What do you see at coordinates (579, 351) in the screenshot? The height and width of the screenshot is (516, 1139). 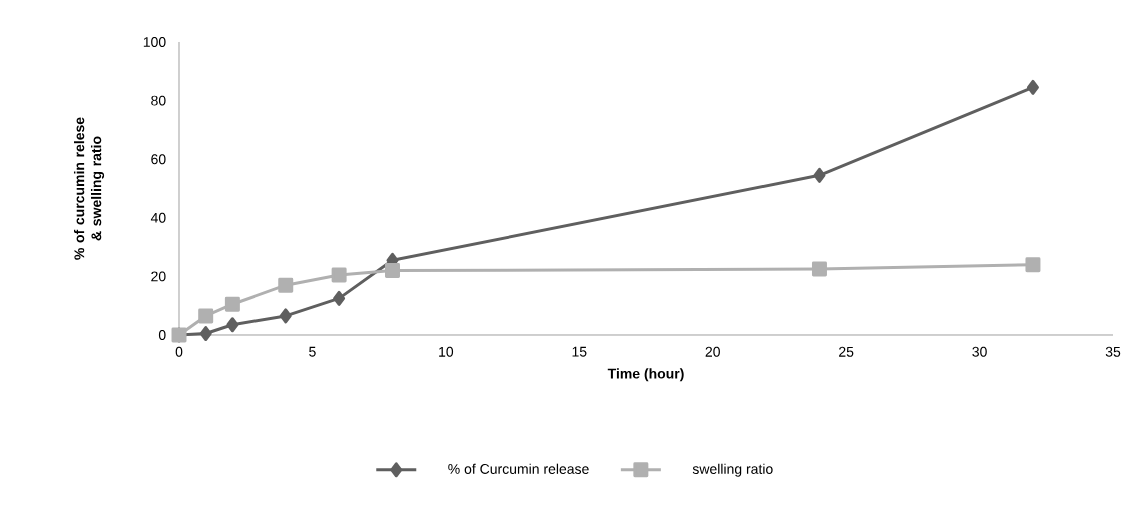 I see `x-tick-label: 15` at bounding box center [579, 351].